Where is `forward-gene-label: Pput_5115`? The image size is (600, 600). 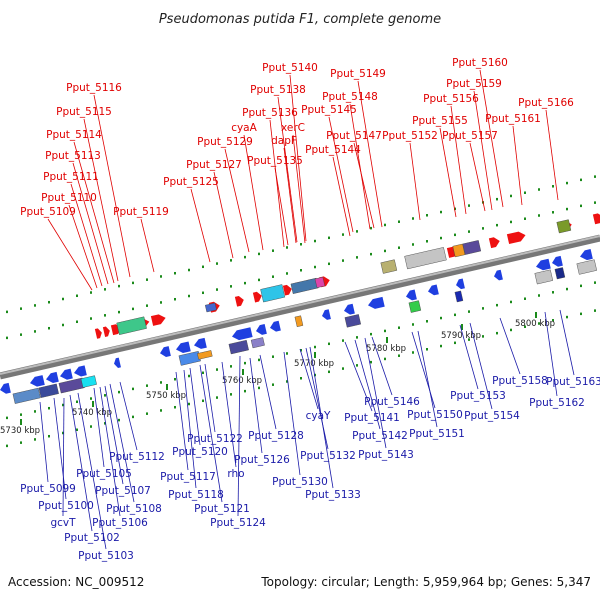
forward-gene-label: Pput_5115 is located at coordinates (84, 112).